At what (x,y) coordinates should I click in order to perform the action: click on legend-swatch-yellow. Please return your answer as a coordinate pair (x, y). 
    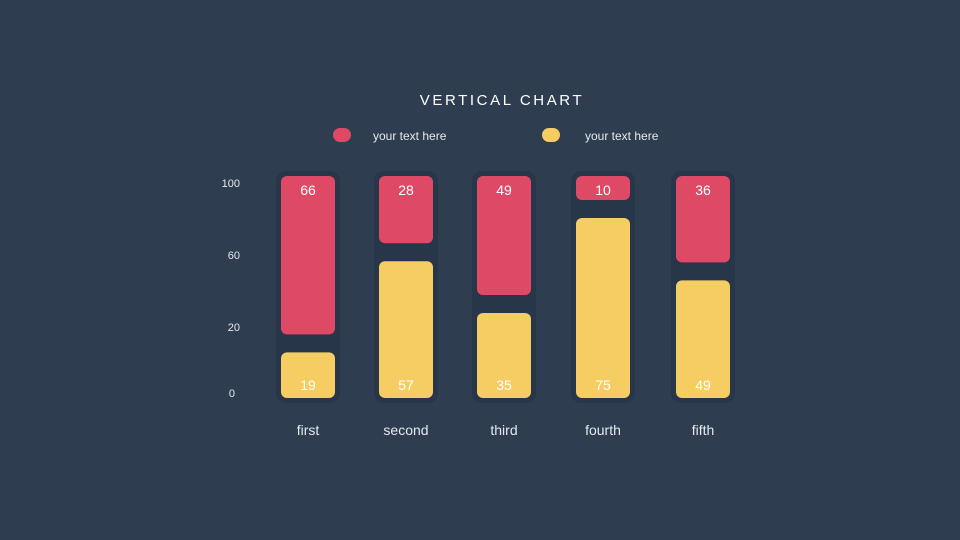
    Looking at the image, I should click on (551, 135).